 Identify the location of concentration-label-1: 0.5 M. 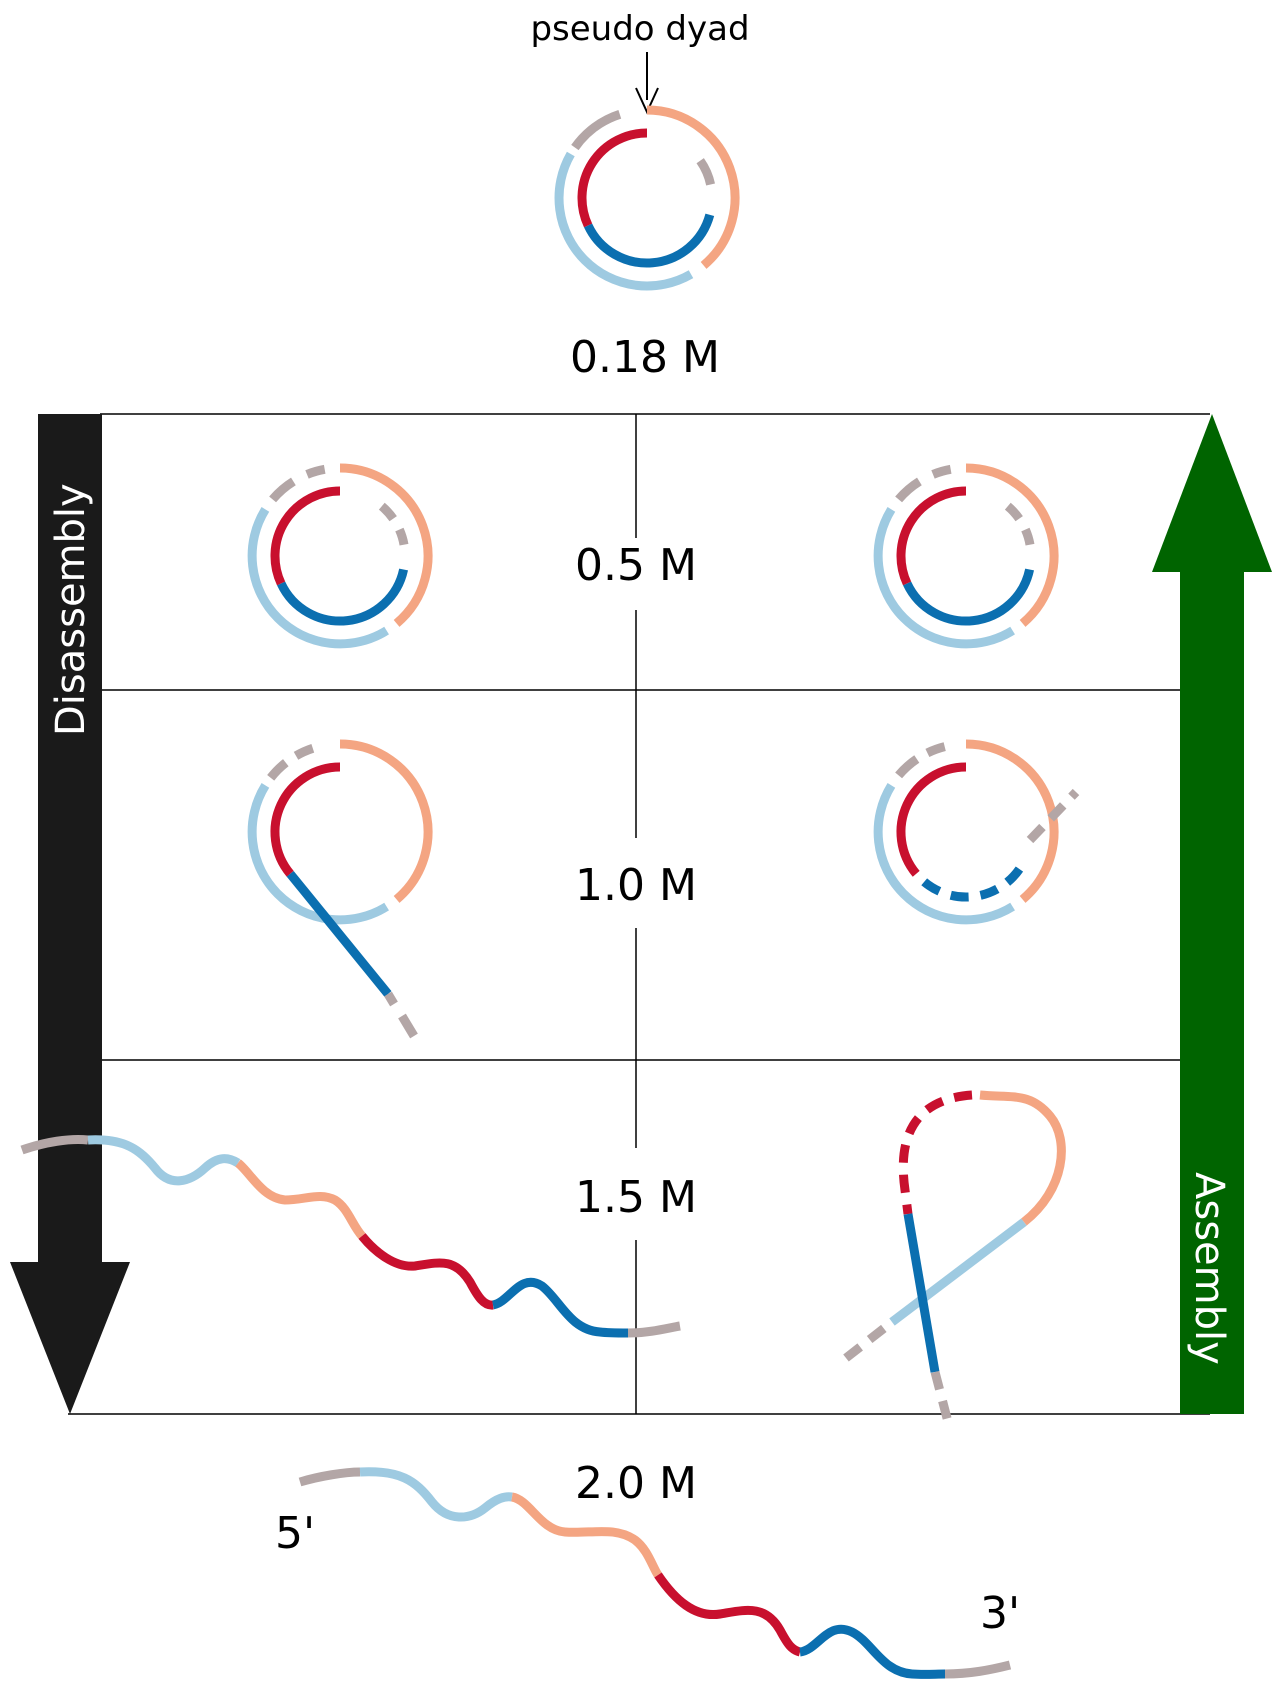
(636, 565).